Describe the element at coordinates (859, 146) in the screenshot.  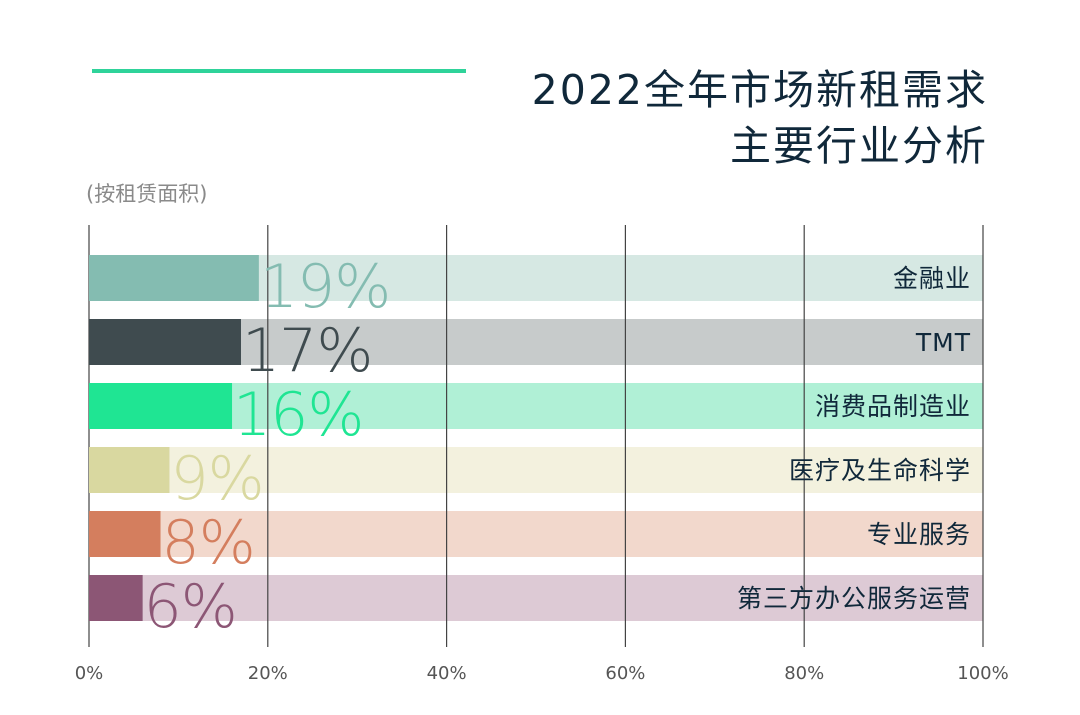
I see `chart-title-line-2: 主要行业分析` at that location.